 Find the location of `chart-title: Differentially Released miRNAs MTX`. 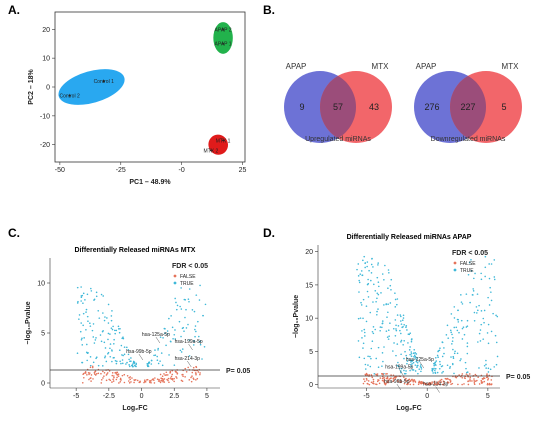

chart-title: Differentially Released miRNAs MTX is located at coordinates (135, 250).